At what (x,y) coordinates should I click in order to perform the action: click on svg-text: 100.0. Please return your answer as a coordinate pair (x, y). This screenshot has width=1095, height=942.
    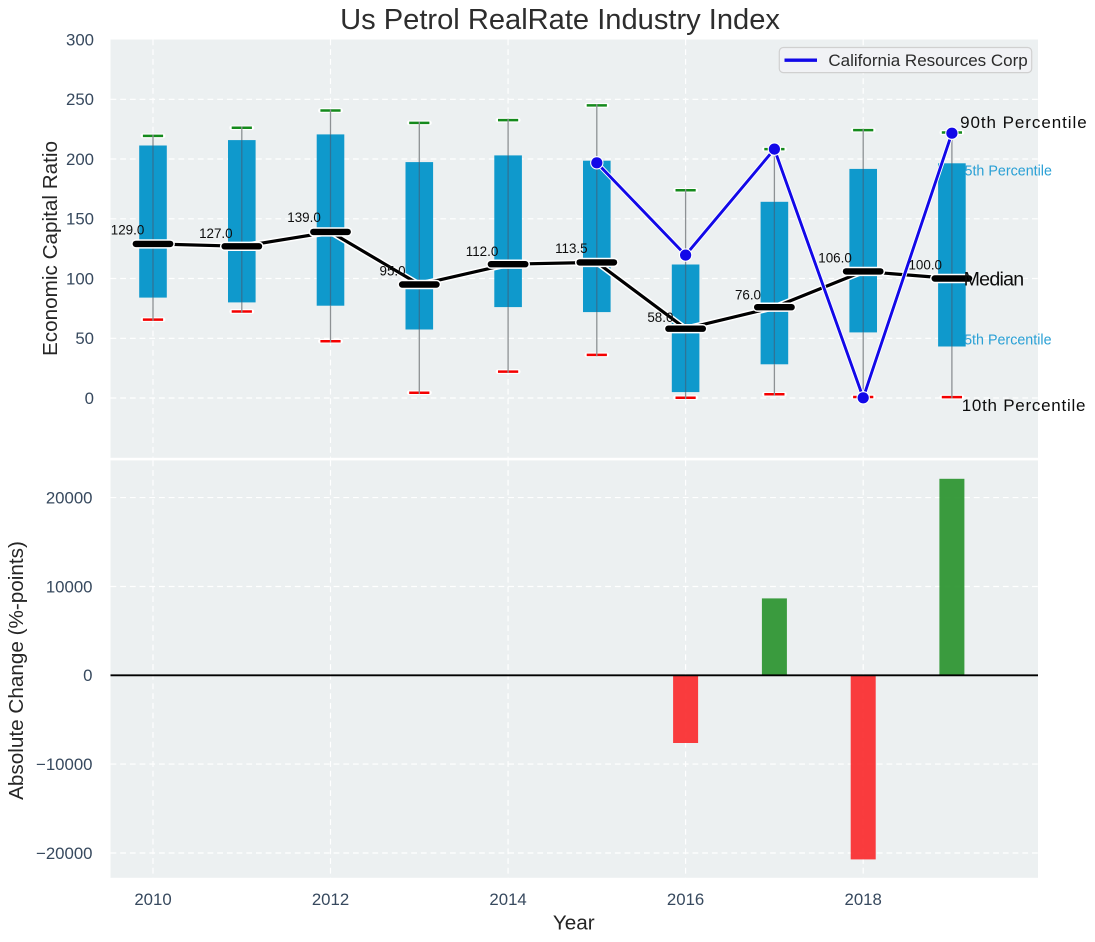
    Looking at the image, I should click on (925, 265).